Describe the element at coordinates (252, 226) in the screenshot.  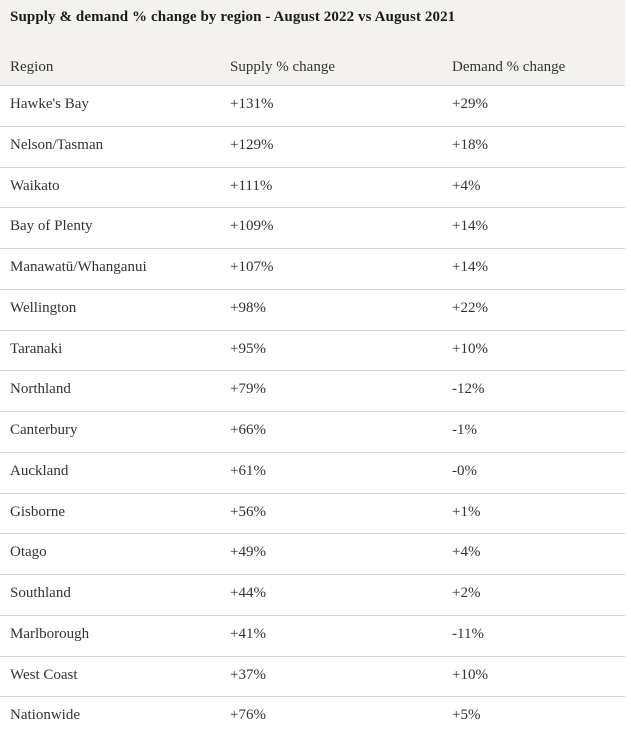
I see `supply-cell: +109%` at that location.